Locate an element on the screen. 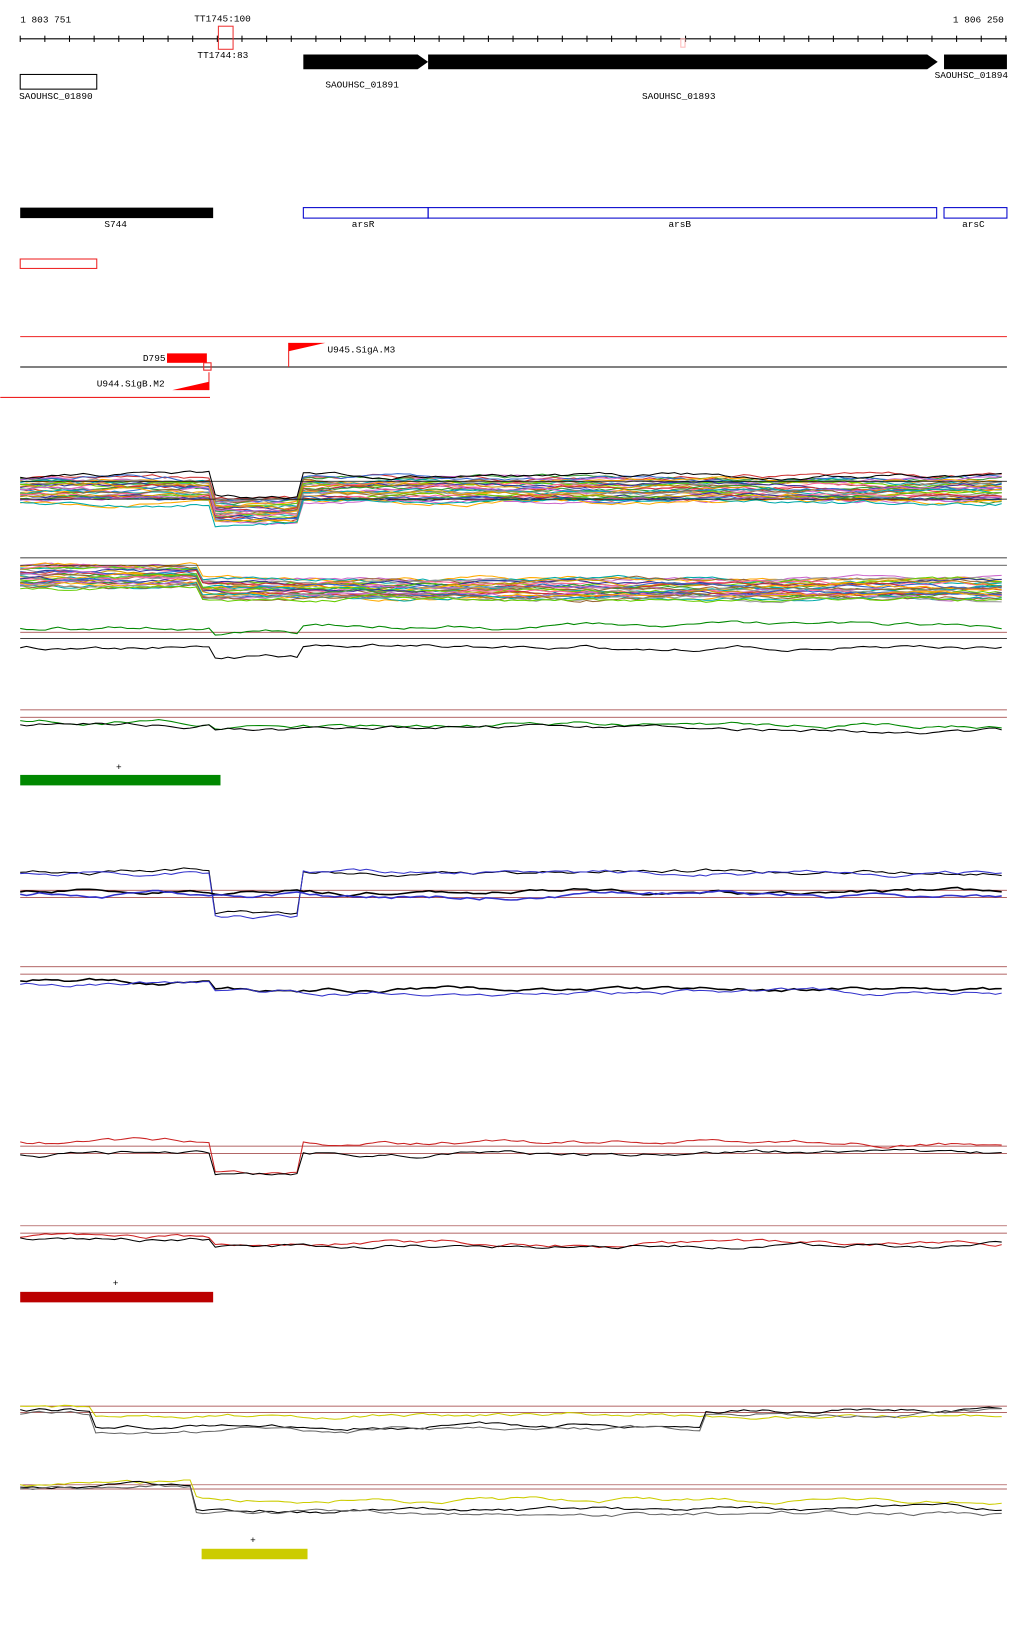 This screenshot has width=1024, height=1640. axis-end: 1 806 250 is located at coordinates (978, 19).